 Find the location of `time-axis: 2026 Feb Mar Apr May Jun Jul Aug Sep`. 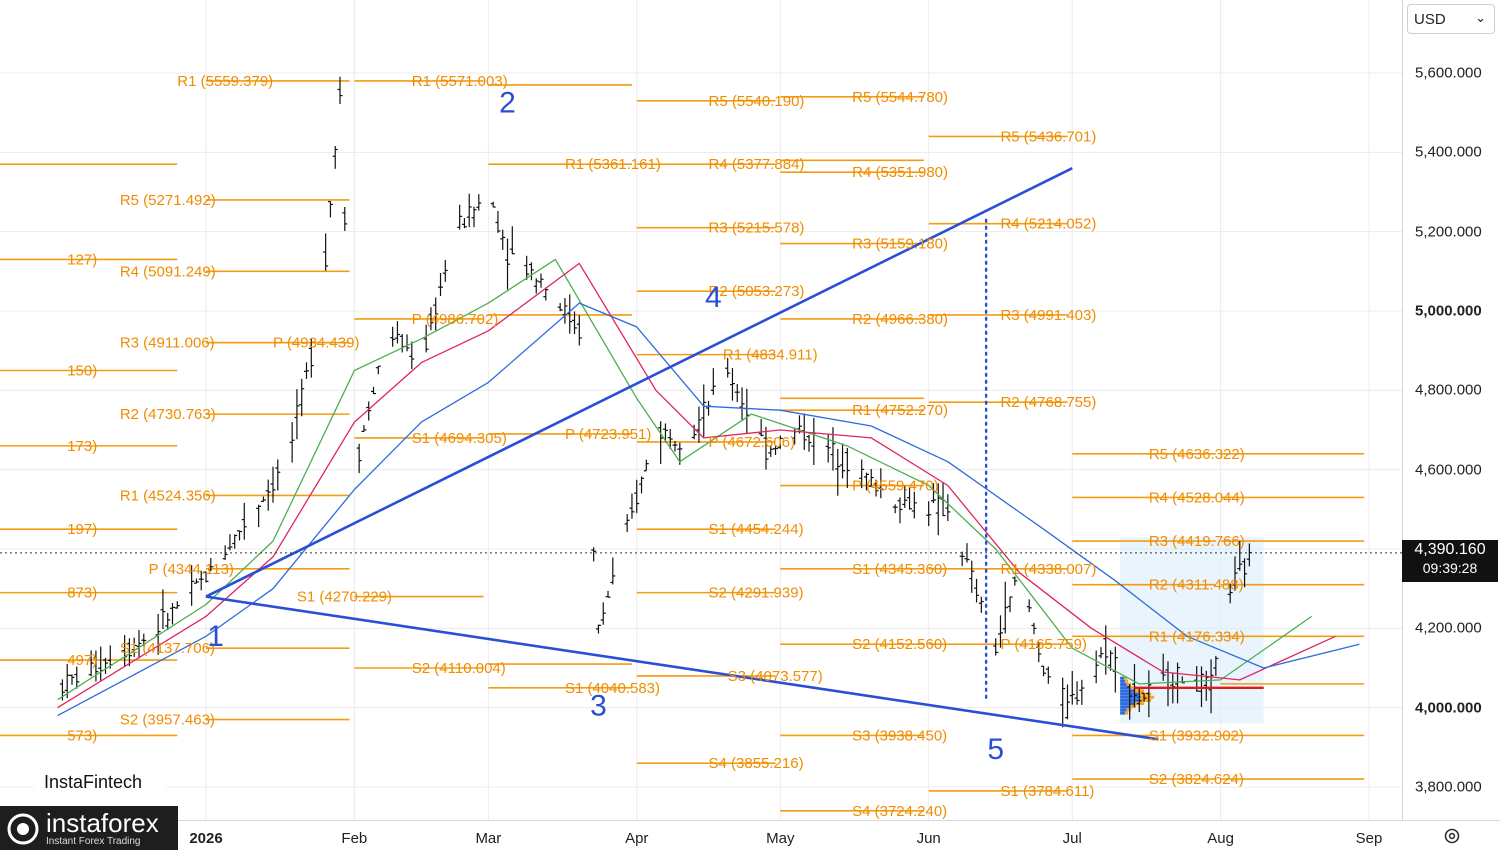

time-axis: 2026 Feb Mar Apr May Jun Jul Aug Sep is located at coordinates (750, 835).